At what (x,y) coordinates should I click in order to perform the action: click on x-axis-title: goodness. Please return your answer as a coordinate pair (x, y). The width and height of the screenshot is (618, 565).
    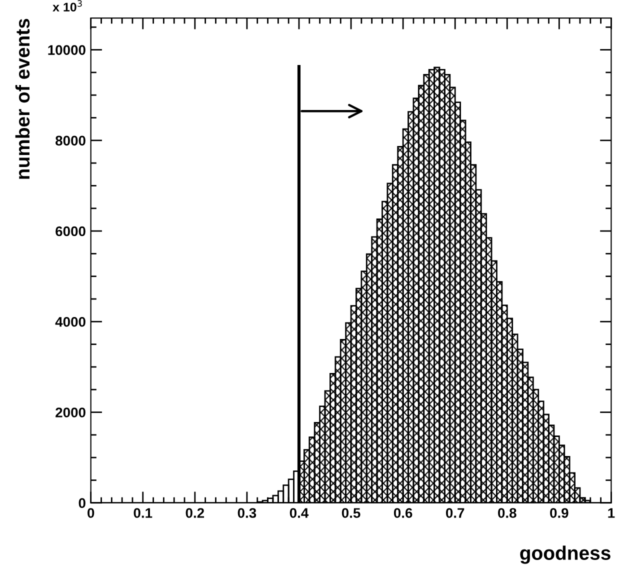
    Looking at the image, I should click on (565, 555).